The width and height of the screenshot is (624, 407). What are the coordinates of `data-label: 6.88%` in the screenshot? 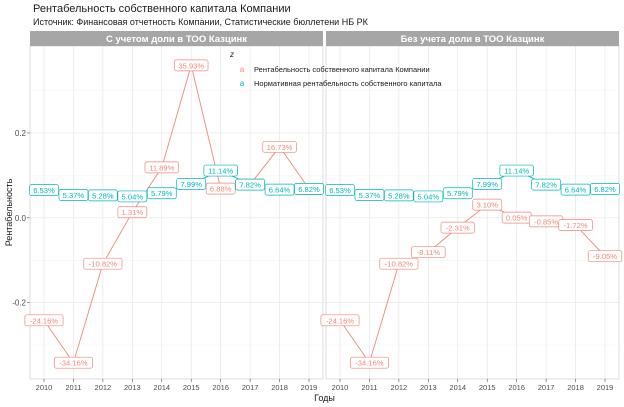 It's located at (221, 189).